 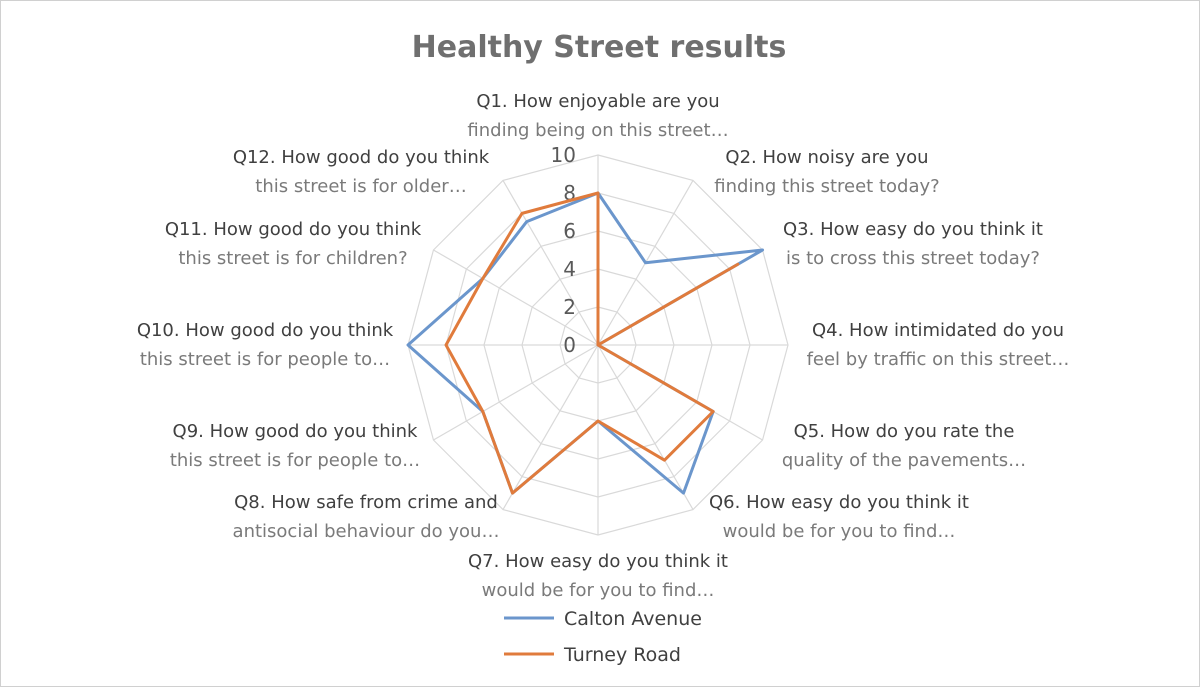 I want to click on category-label-line: Q8. How safe from crime and, so click(x=366, y=502).